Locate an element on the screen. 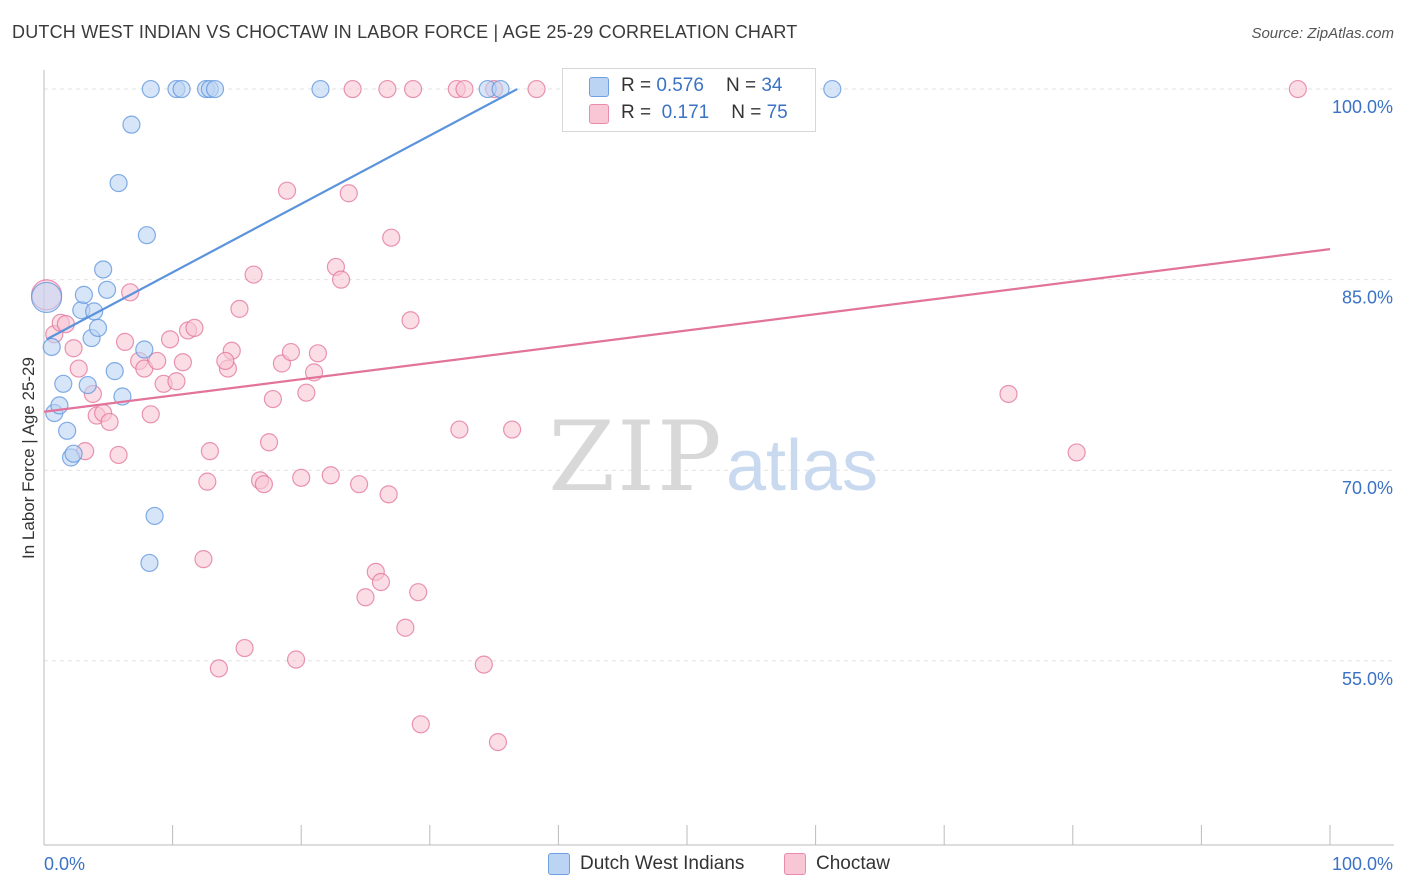  series-legend-dutch-west-indians: Dutch West Indians is located at coordinates (646, 864).